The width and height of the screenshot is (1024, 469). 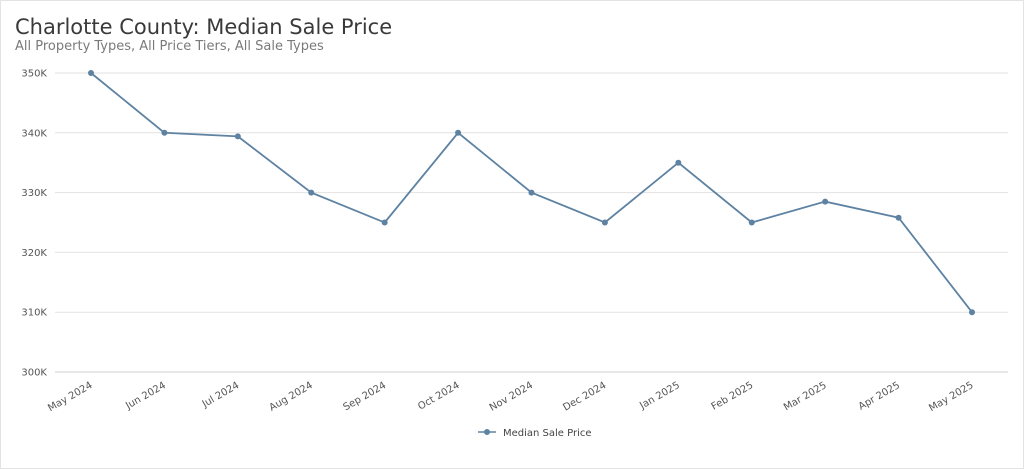 What do you see at coordinates (70, 397) in the screenshot?
I see `x-tick-label: May 2024` at bounding box center [70, 397].